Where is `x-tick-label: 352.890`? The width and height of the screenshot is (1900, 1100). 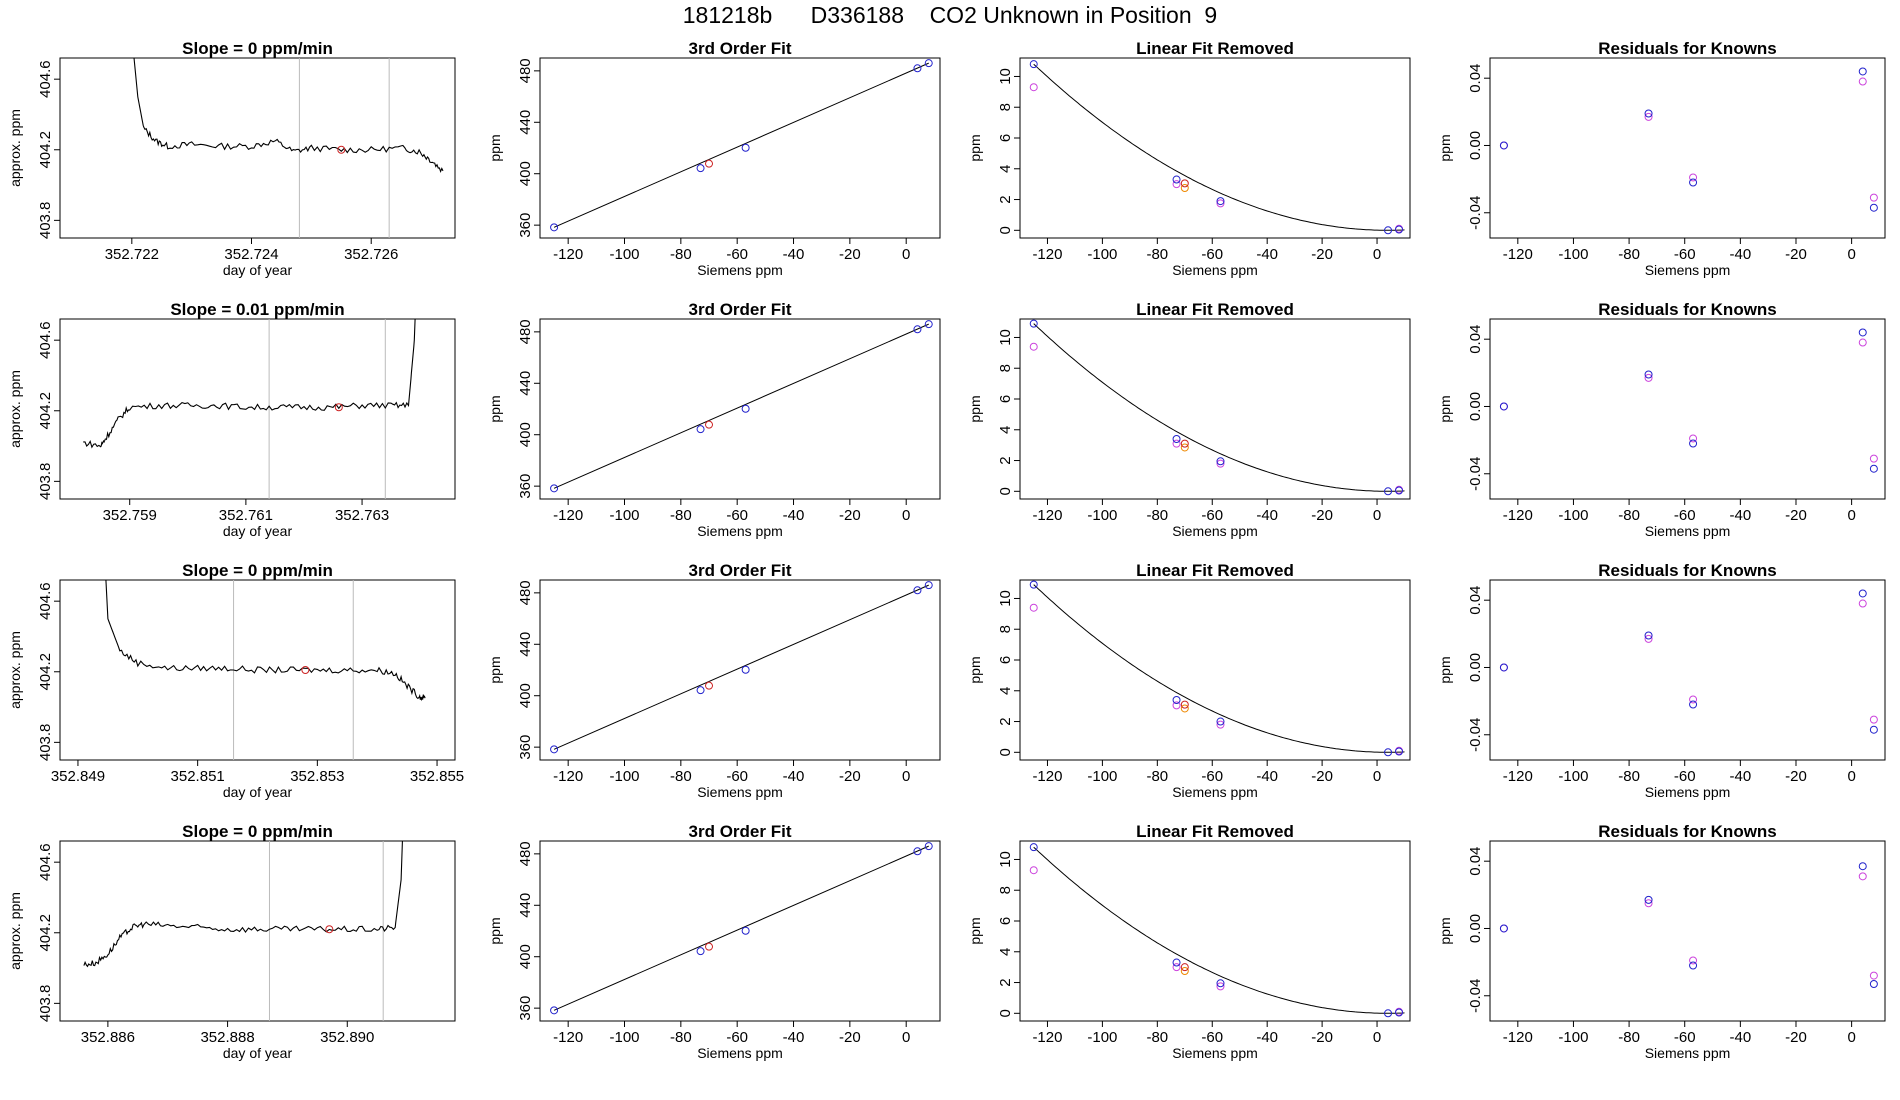
x-tick-label: 352.890 is located at coordinates (347, 1037).